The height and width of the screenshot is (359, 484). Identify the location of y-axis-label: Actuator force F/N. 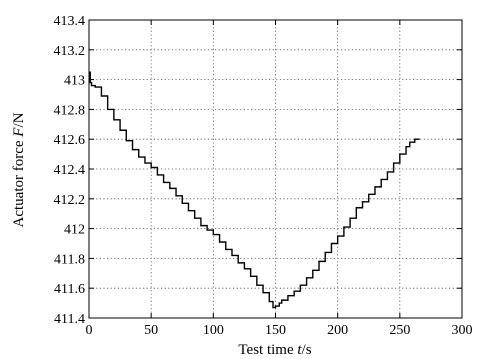
(19, 169).